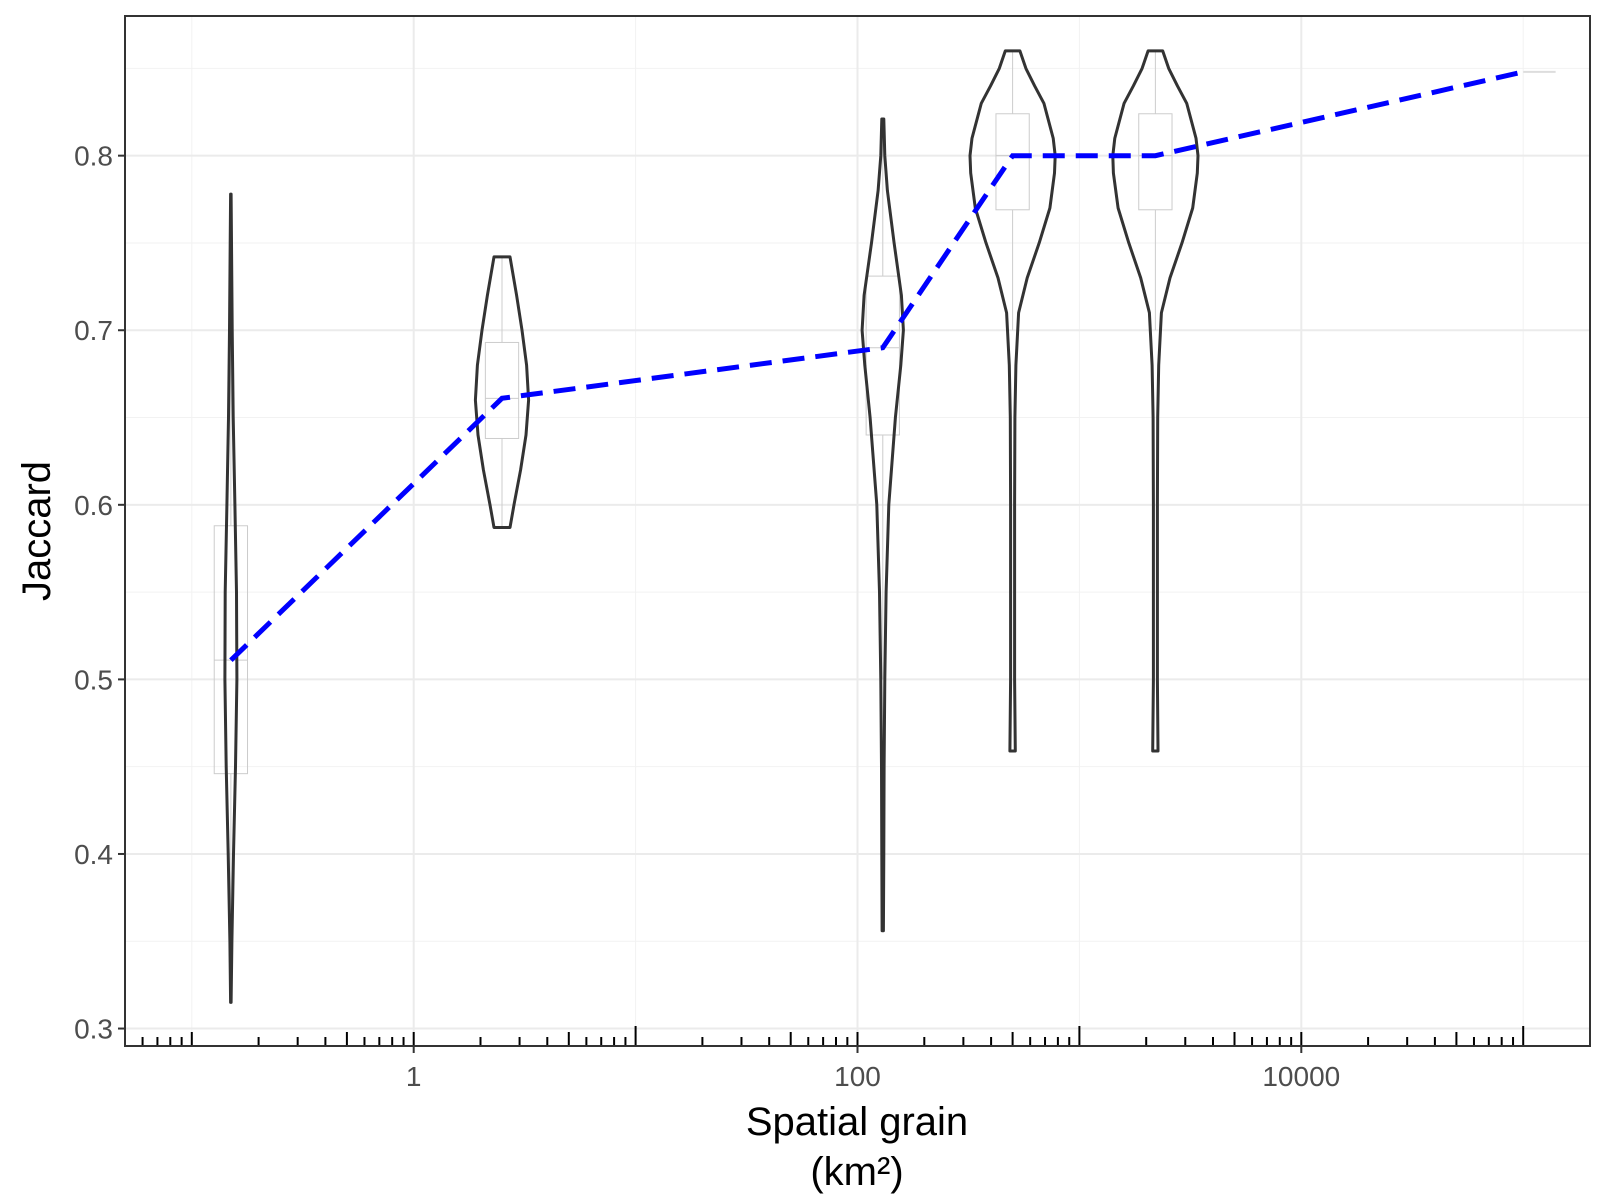  I want to click on x-axis-unit: (km²), so click(856, 1172).